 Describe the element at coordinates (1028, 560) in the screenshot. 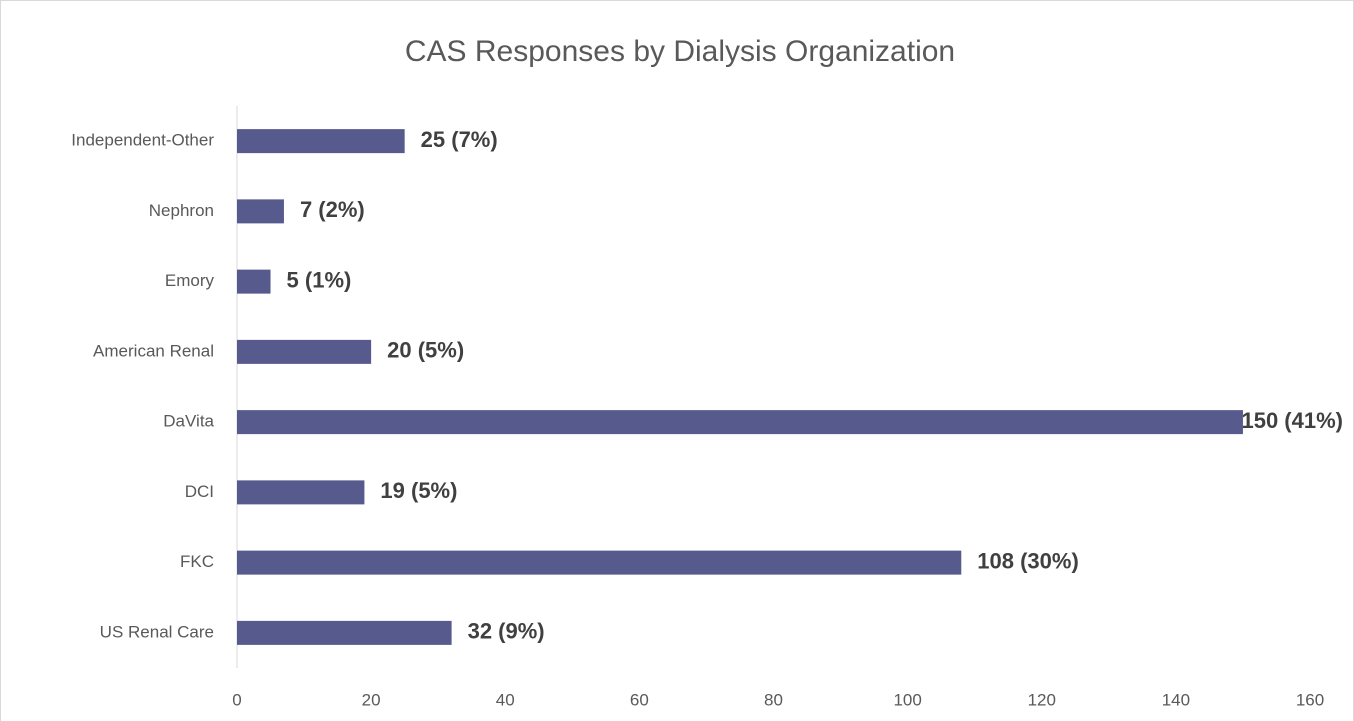

I see `data-label: 108 (30%)` at that location.